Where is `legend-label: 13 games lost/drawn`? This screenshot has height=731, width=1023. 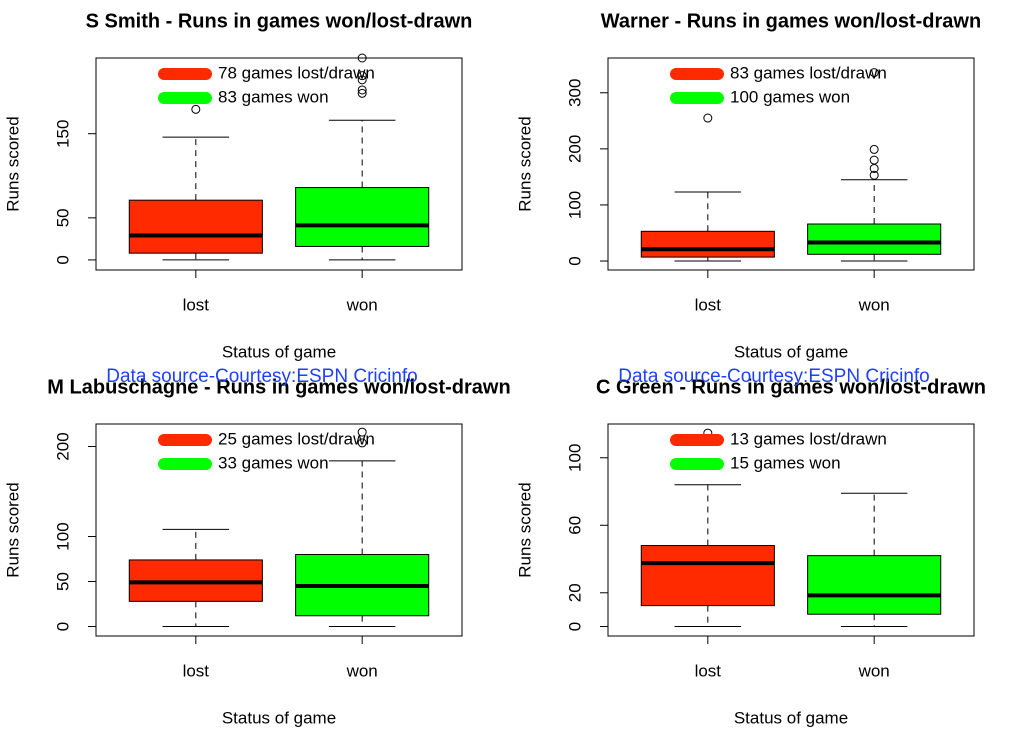
legend-label: 13 games lost/drawn is located at coordinates (808, 438).